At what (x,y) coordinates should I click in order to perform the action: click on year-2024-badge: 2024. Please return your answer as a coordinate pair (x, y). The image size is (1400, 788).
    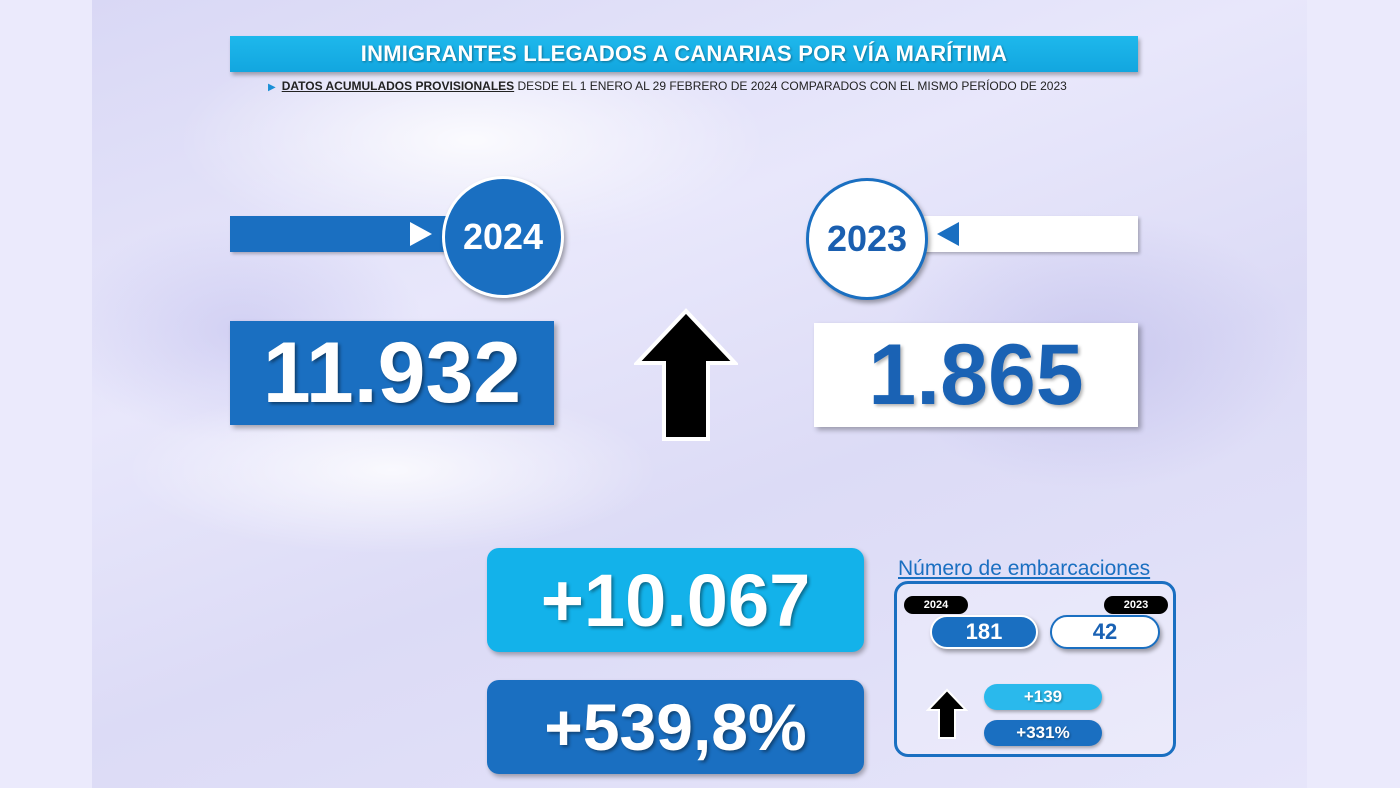
    Looking at the image, I should click on (503, 237).